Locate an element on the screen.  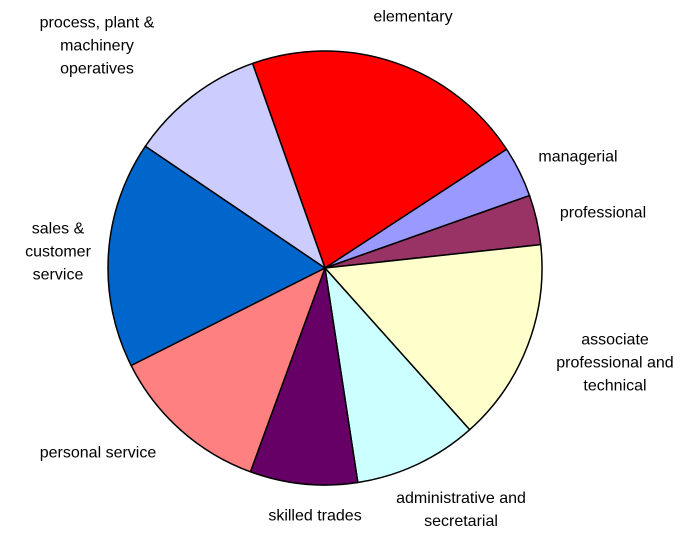
slice-label: skilled trades is located at coordinates (315, 516).